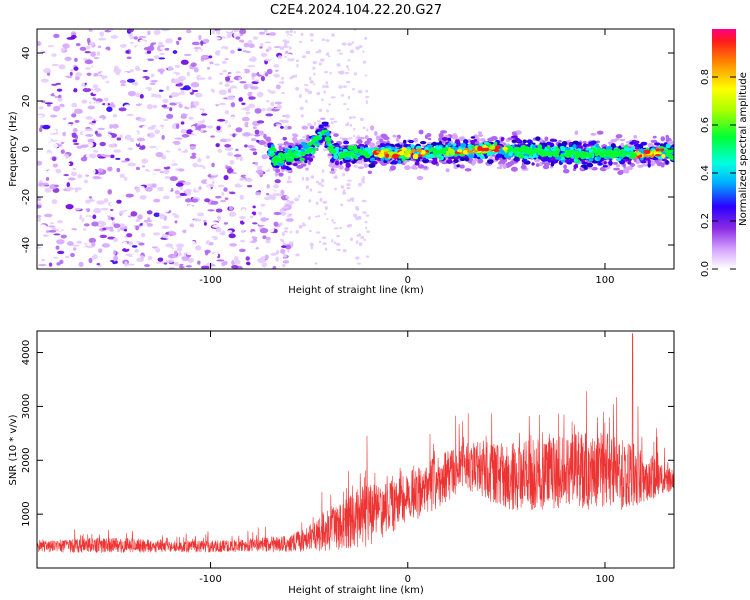 The image size is (750, 600). Describe the element at coordinates (13, 149) in the screenshot. I see `spectrogram-ylabel: Frequency (Hz)` at that location.